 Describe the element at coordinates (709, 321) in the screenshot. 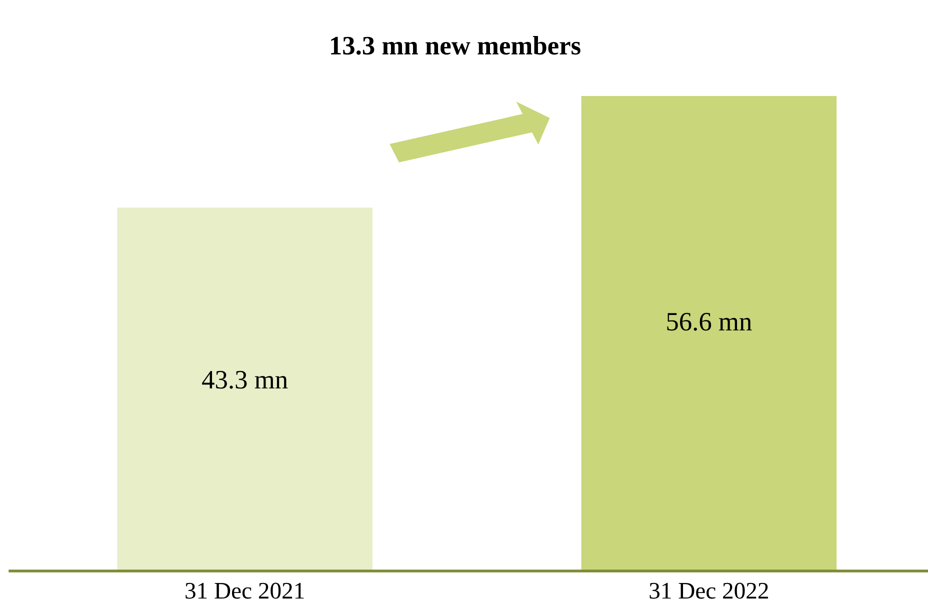

I see `data-label: 56.6 mn` at that location.